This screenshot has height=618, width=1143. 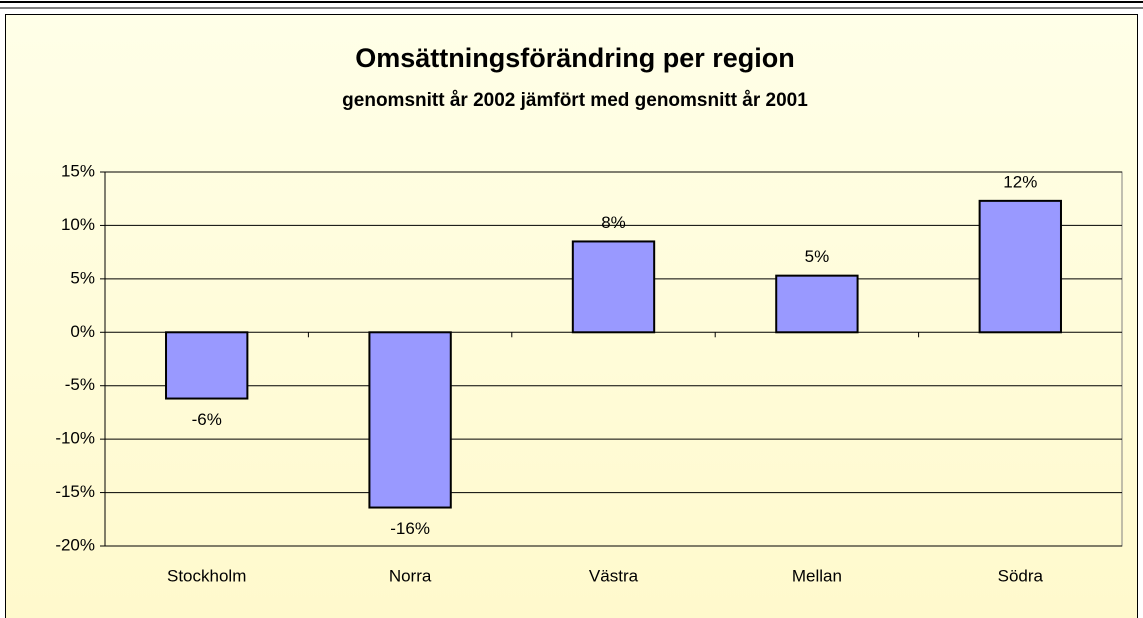 What do you see at coordinates (614, 575) in the screenshot?
I see `x-tick-label: Västra` at bounding box center [614, 575].